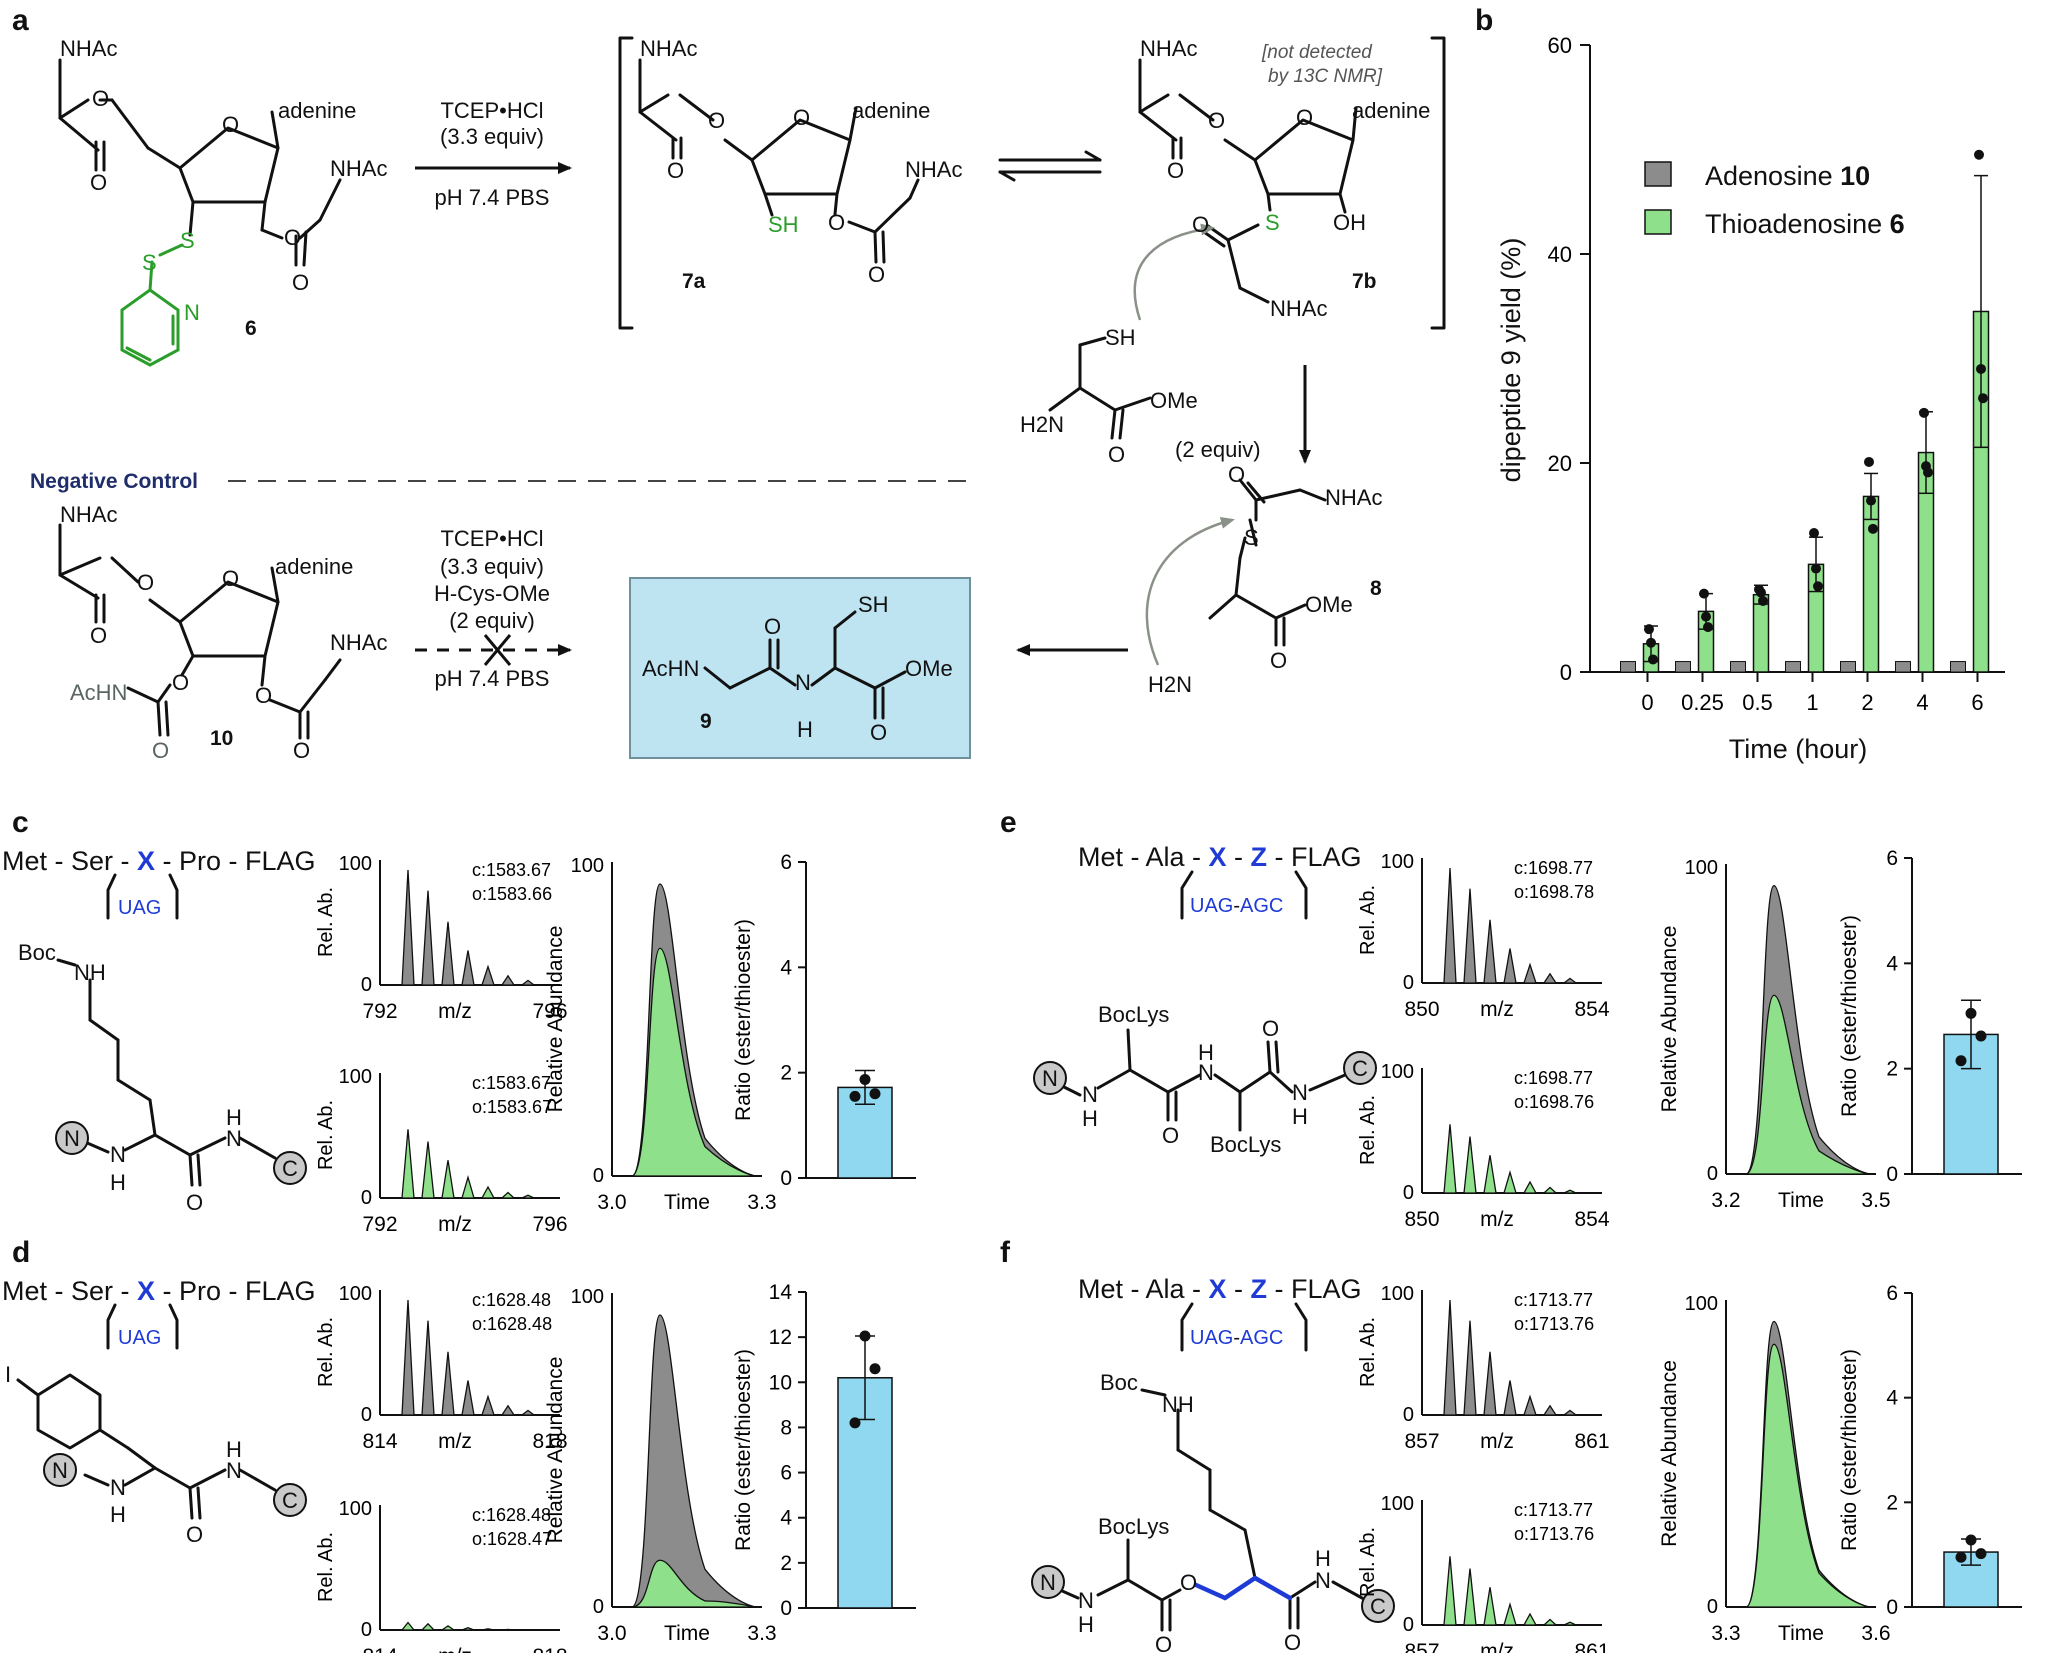 This screenshot has height=1653, width=2048. I want to click on chrom-tick-label: 100, so click(1701, 1304).